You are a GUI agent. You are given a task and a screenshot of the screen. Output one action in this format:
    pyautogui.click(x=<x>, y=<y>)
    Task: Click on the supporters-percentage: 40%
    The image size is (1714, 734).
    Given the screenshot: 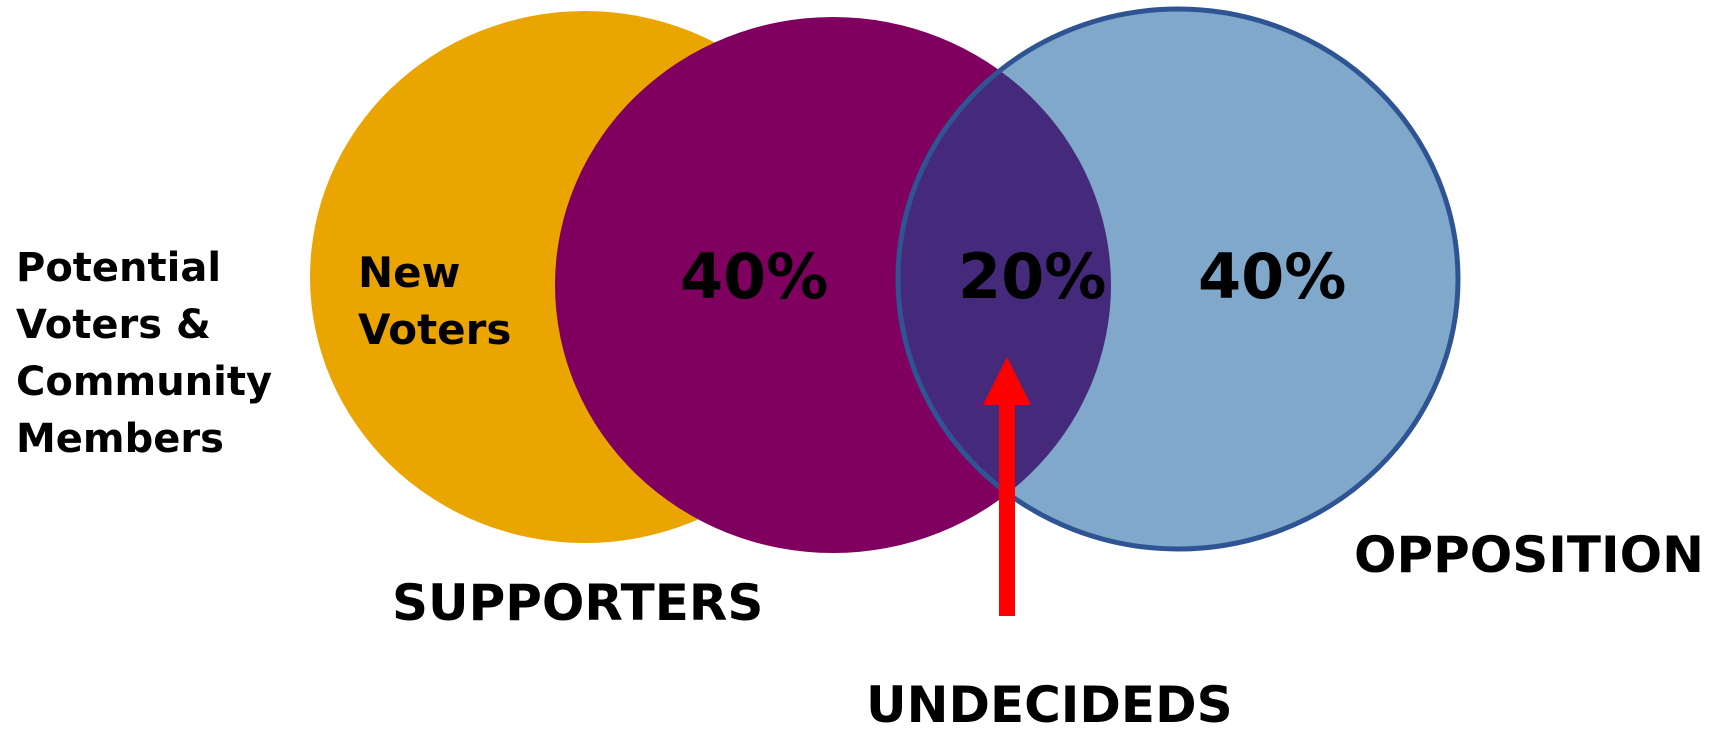 What is the action you would take?
    pyautogui.click(x=754, y=276)
    